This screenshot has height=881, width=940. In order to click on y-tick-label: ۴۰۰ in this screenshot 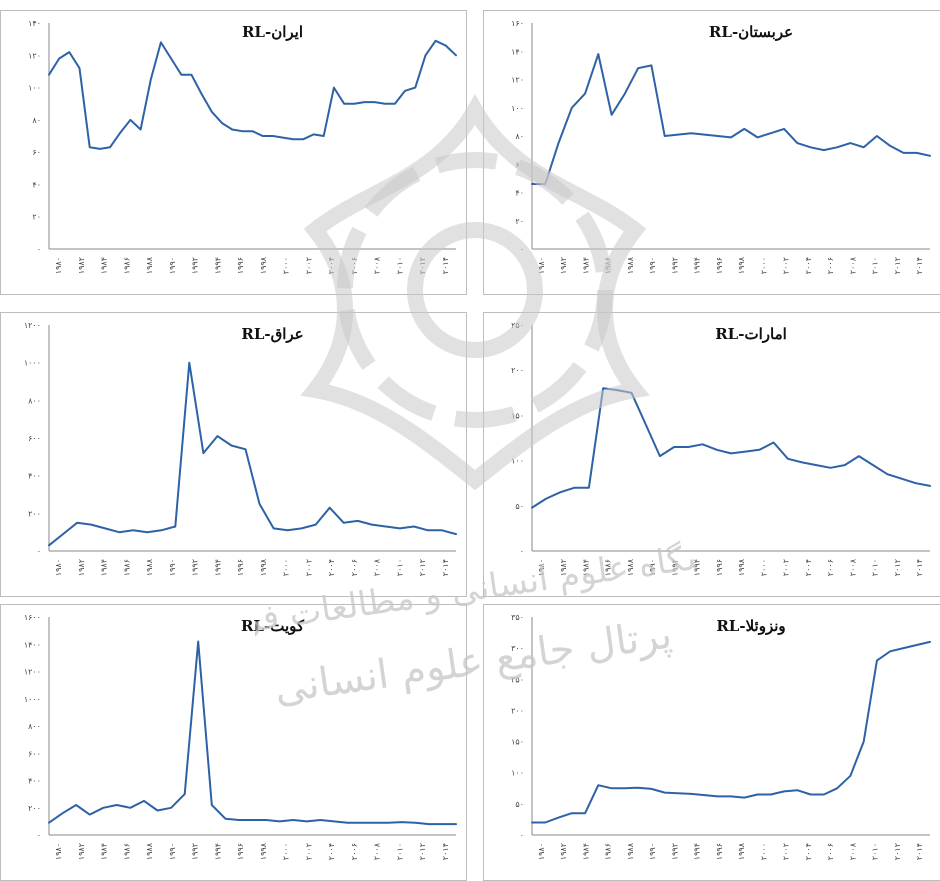, I will do `click(34, 476)`.